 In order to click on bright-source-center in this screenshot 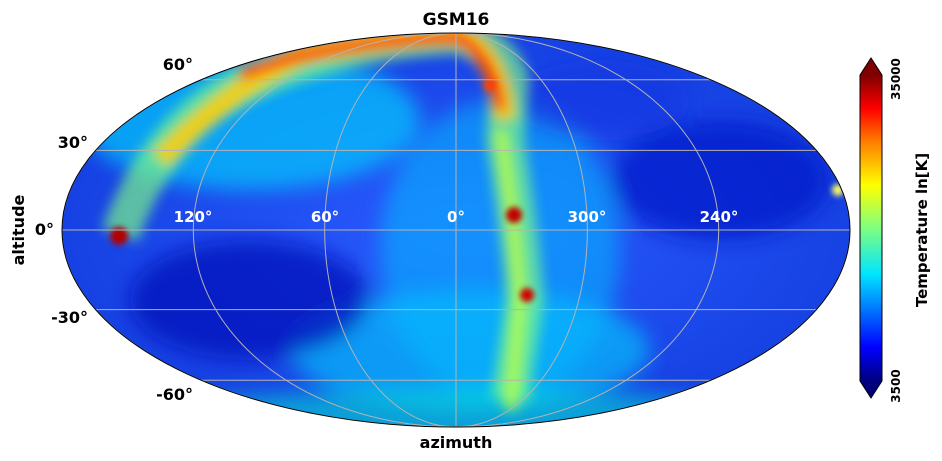, I will do `click(514, 215)`.